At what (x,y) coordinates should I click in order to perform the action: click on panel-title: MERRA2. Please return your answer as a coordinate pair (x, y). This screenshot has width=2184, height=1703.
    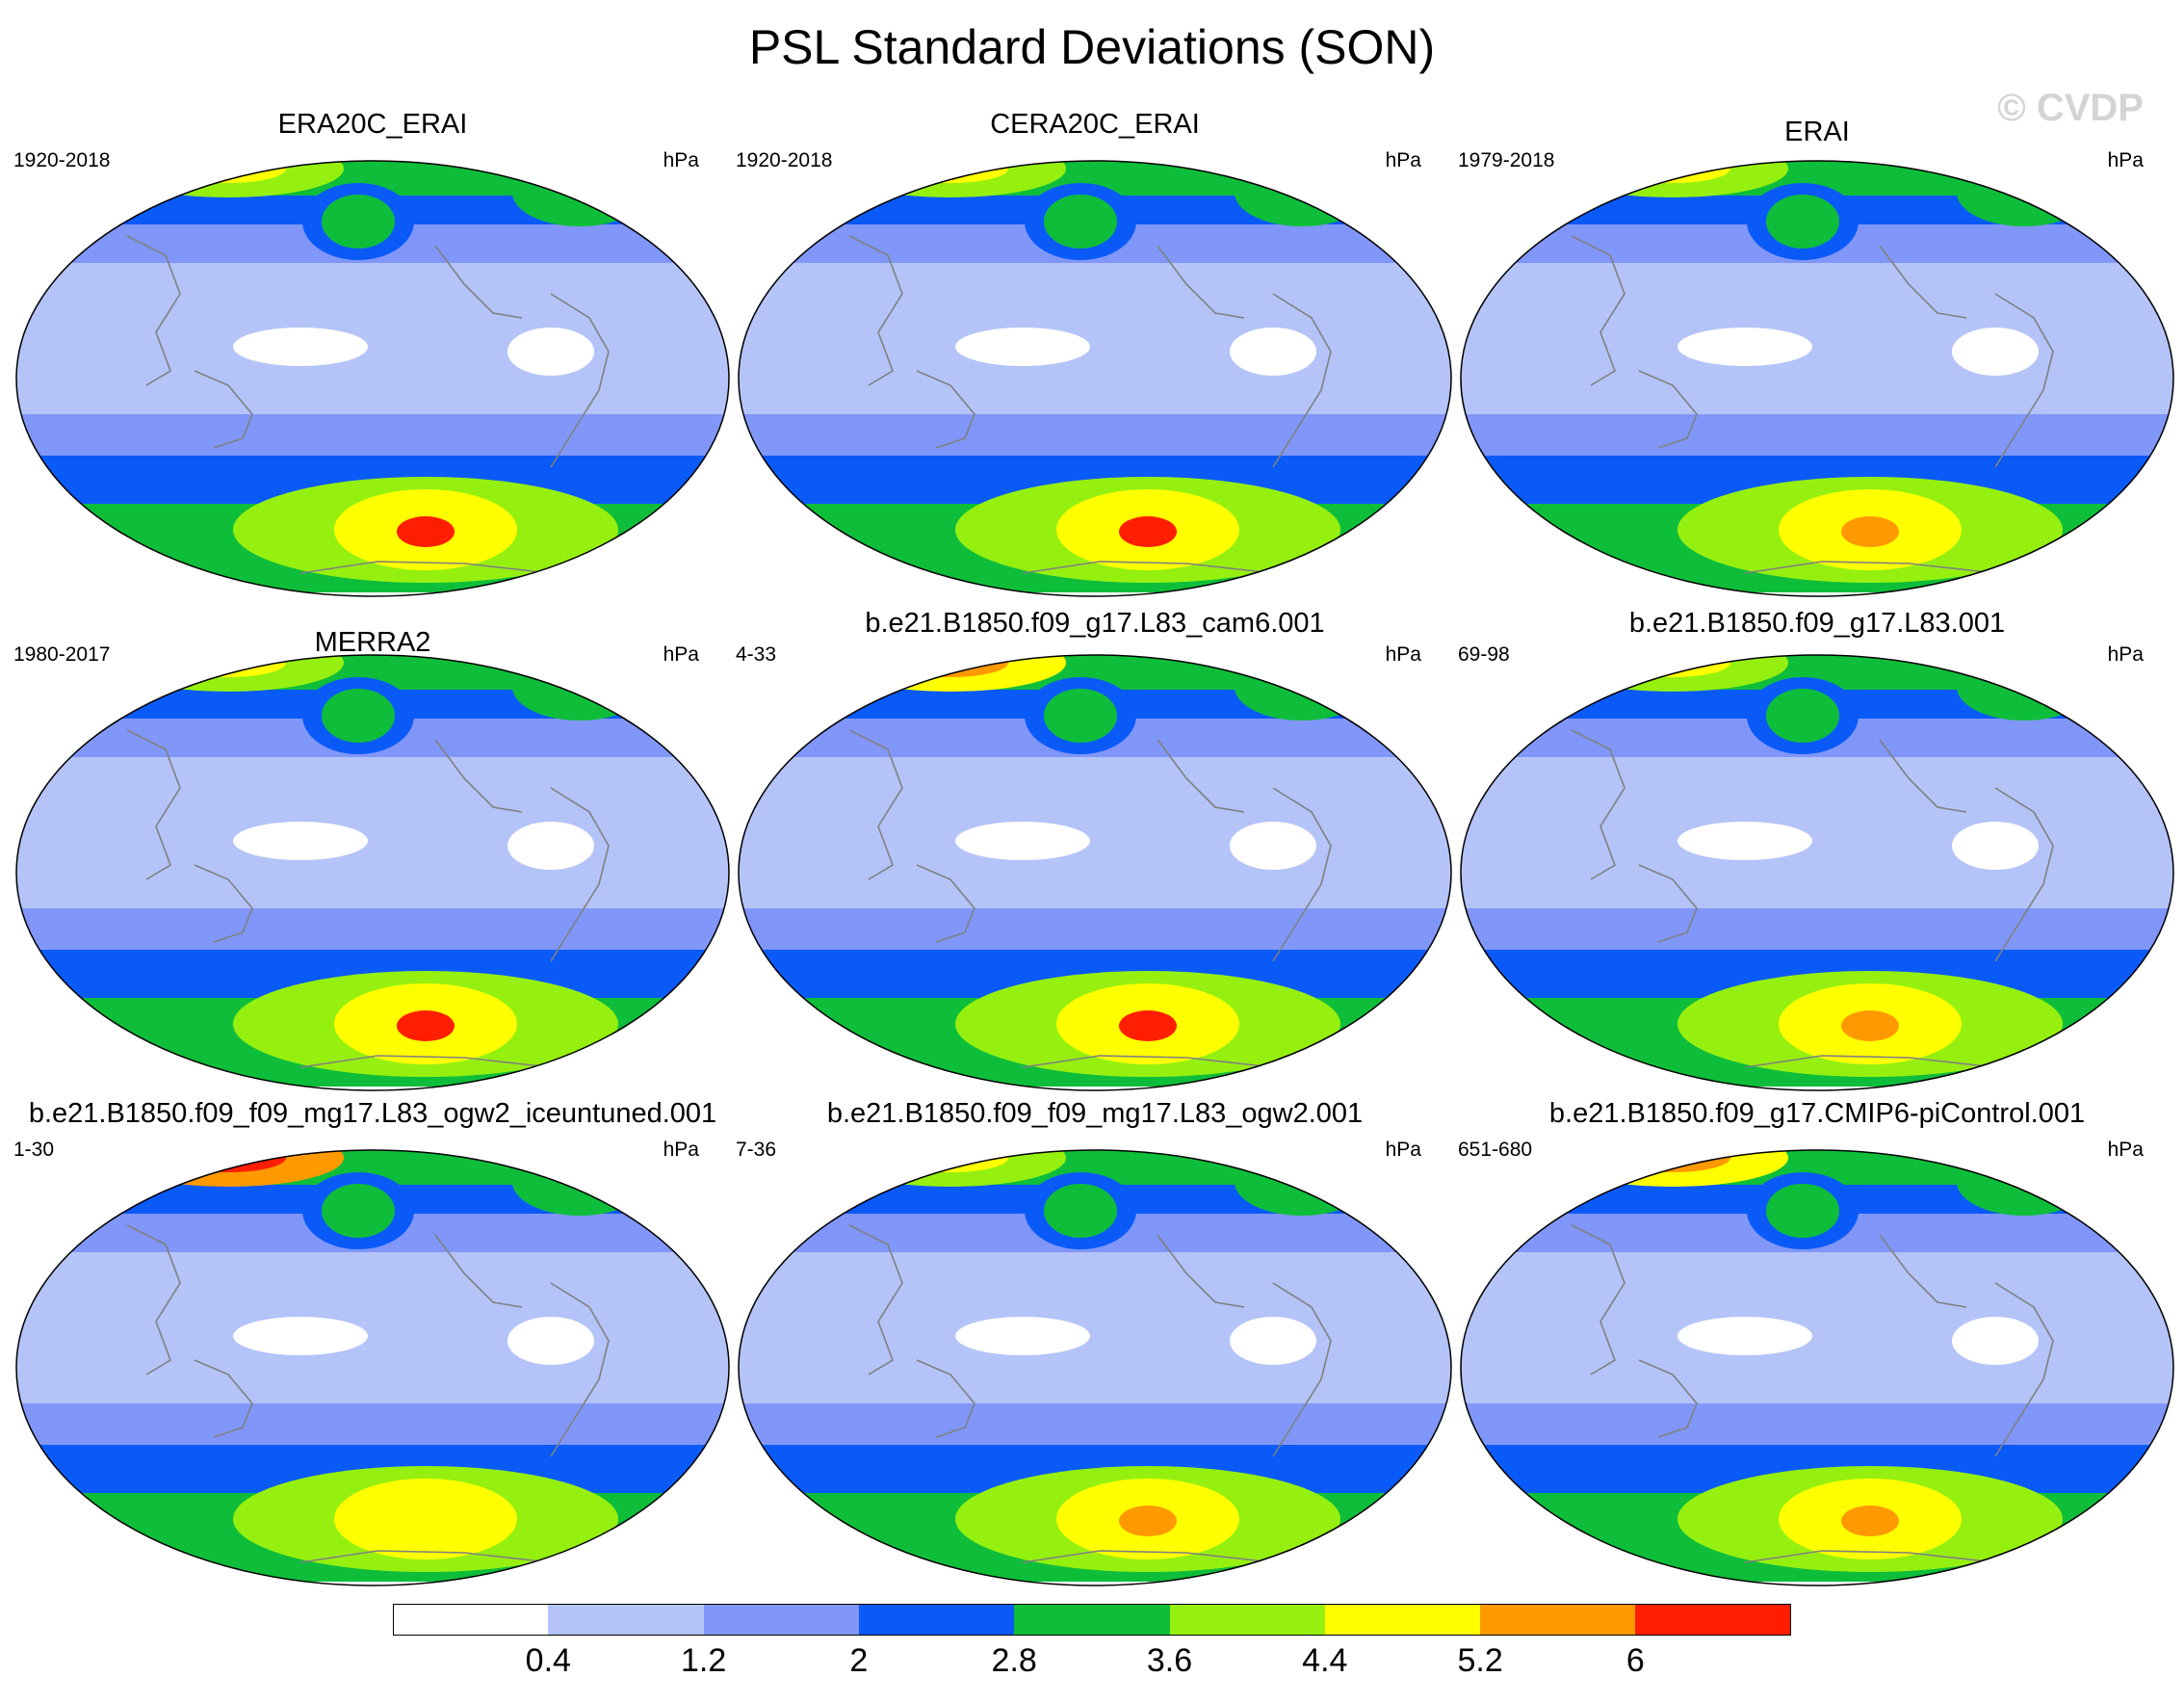
    Looking at the image, I should click on (372, 642).